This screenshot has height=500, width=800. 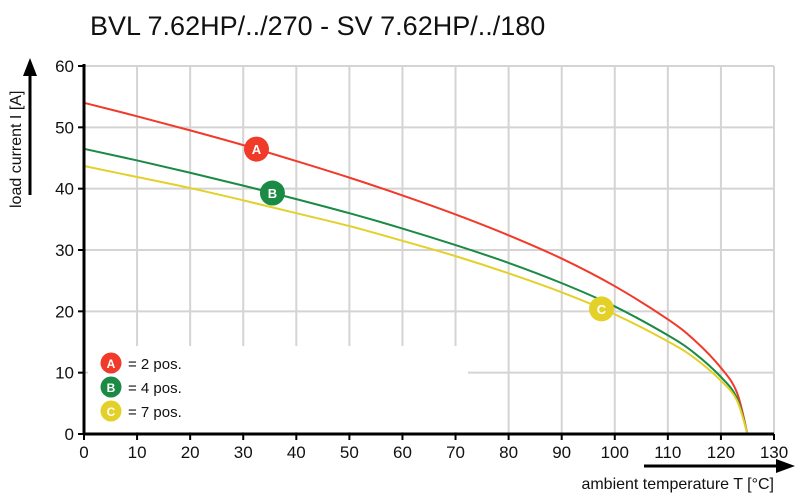 What do you see at coordinates (785, 466) in the screenshot?
I see `x-axis-arrowhead` at bounding box center [785, 466].